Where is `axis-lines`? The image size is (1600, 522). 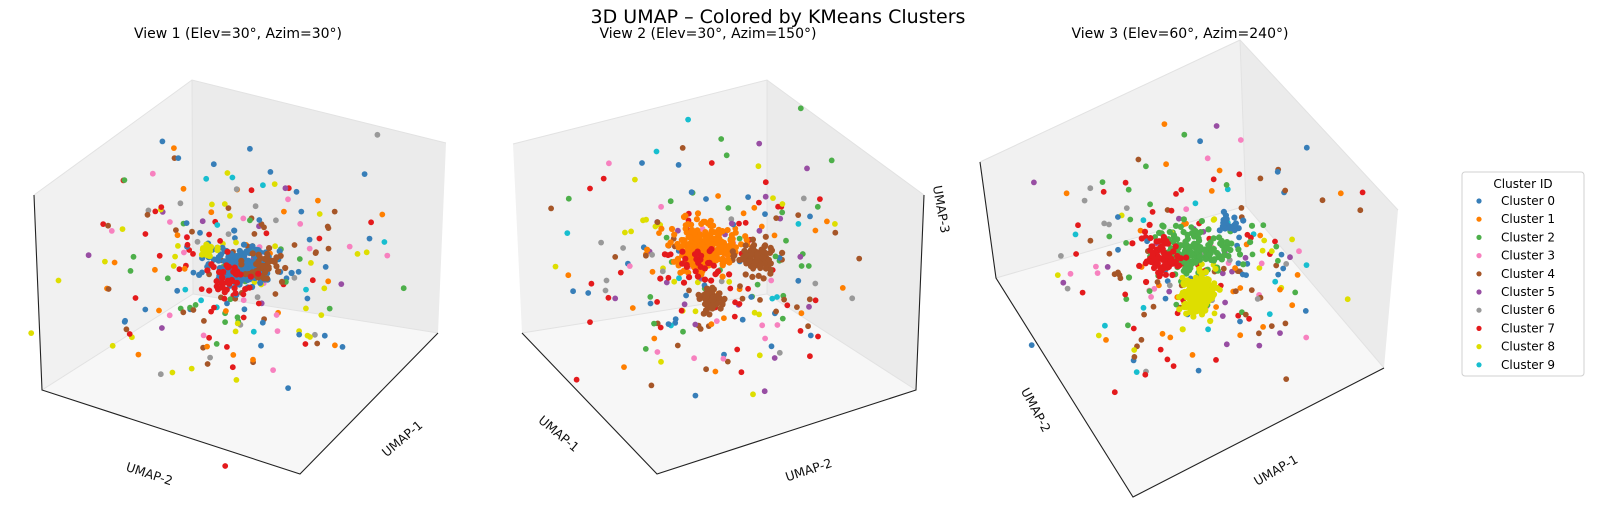
axis-lines is located at coordinates (236, 334).